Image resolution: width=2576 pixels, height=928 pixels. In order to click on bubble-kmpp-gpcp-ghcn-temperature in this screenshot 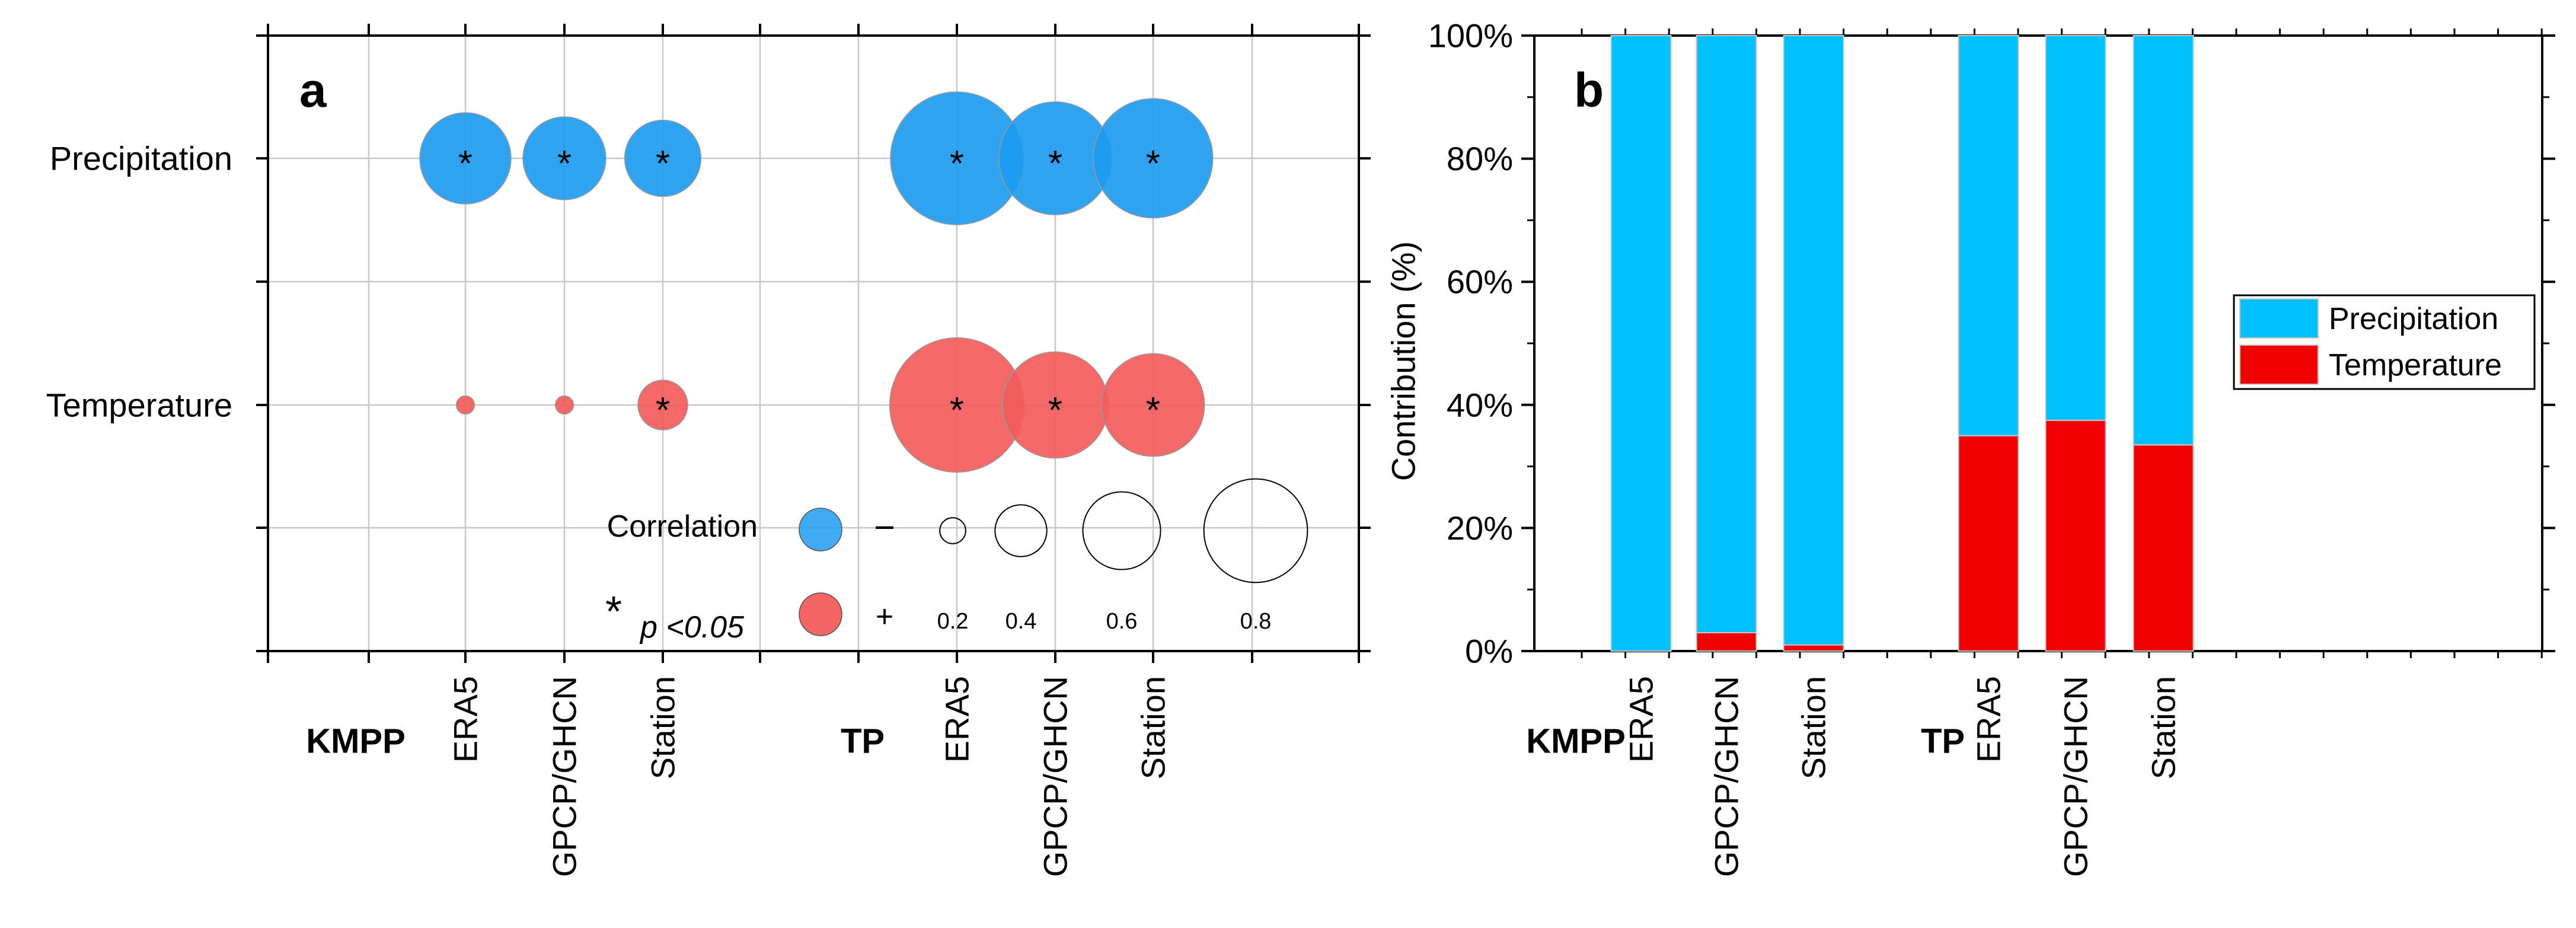, I will do `click(564, 405)`.